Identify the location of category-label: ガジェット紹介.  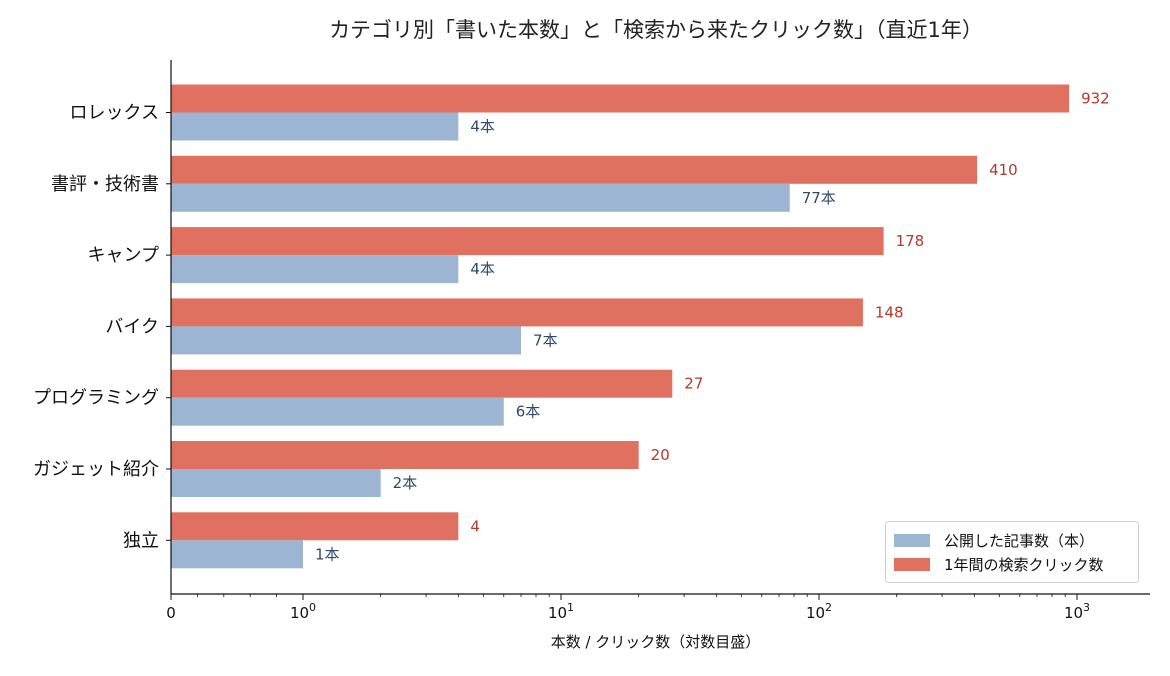
(96, 469).